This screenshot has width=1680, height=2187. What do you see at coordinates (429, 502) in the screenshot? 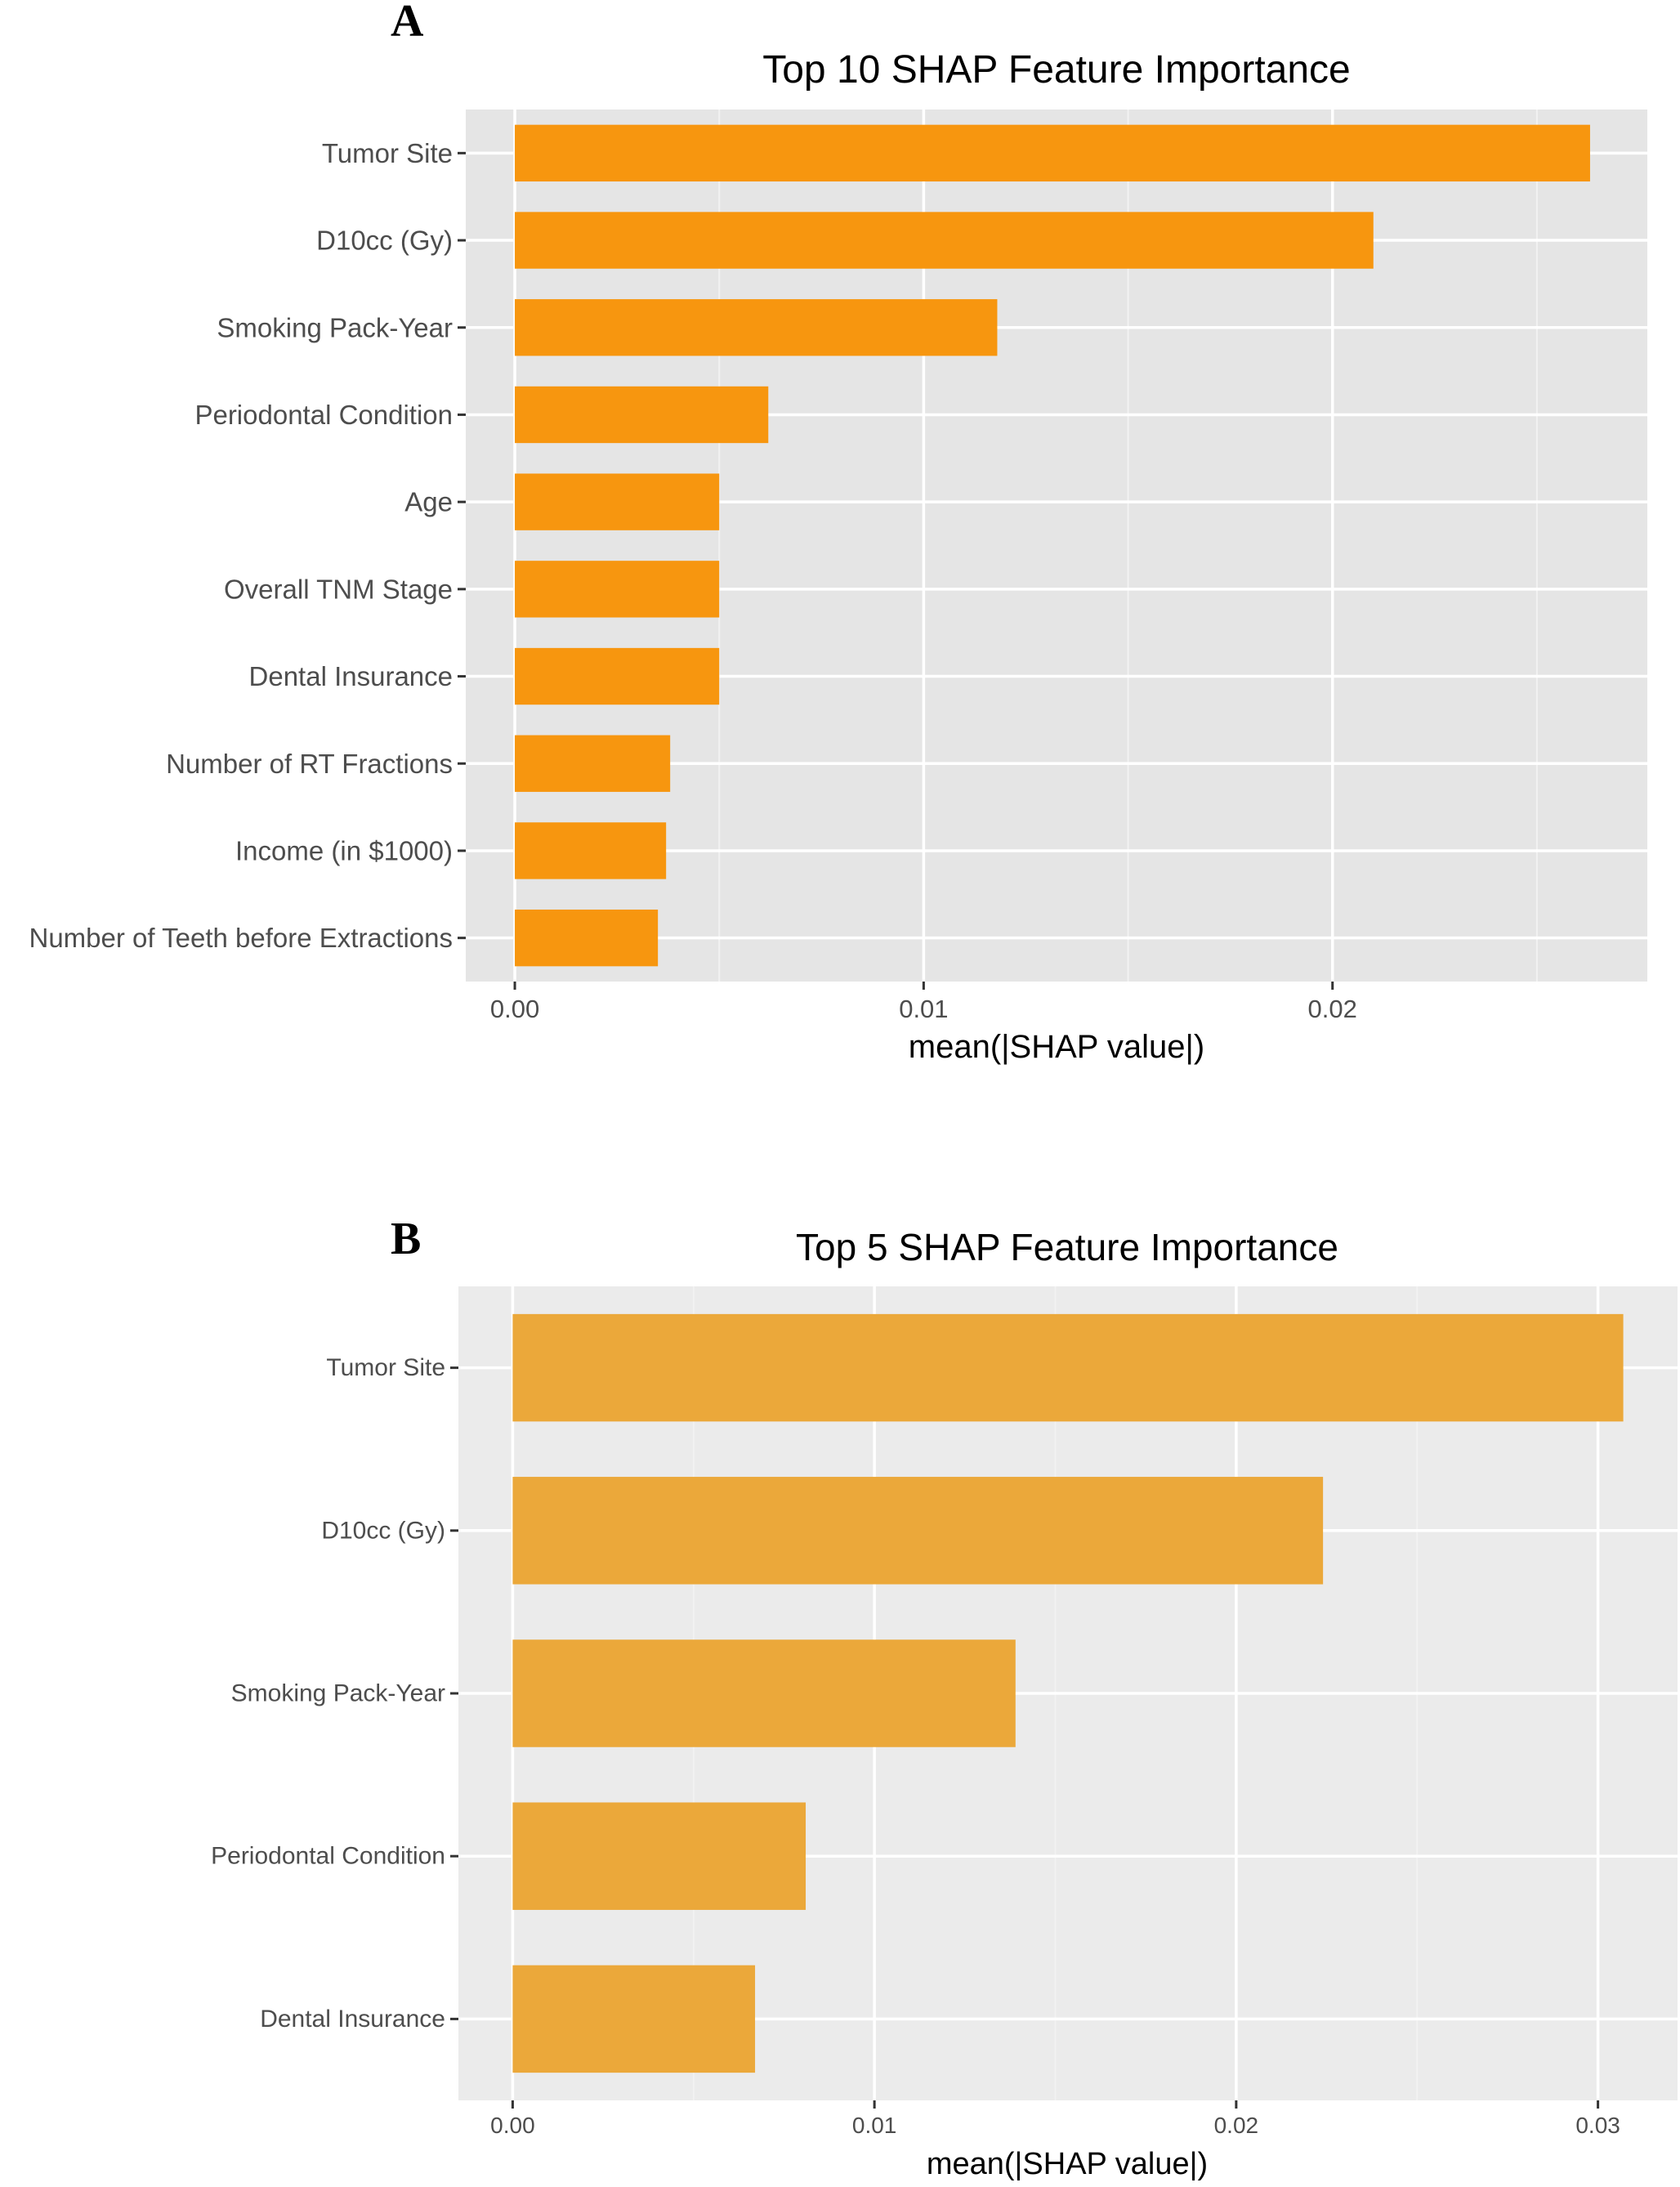
I see `y-tick-label: Age` at bounding box center [429, 502].